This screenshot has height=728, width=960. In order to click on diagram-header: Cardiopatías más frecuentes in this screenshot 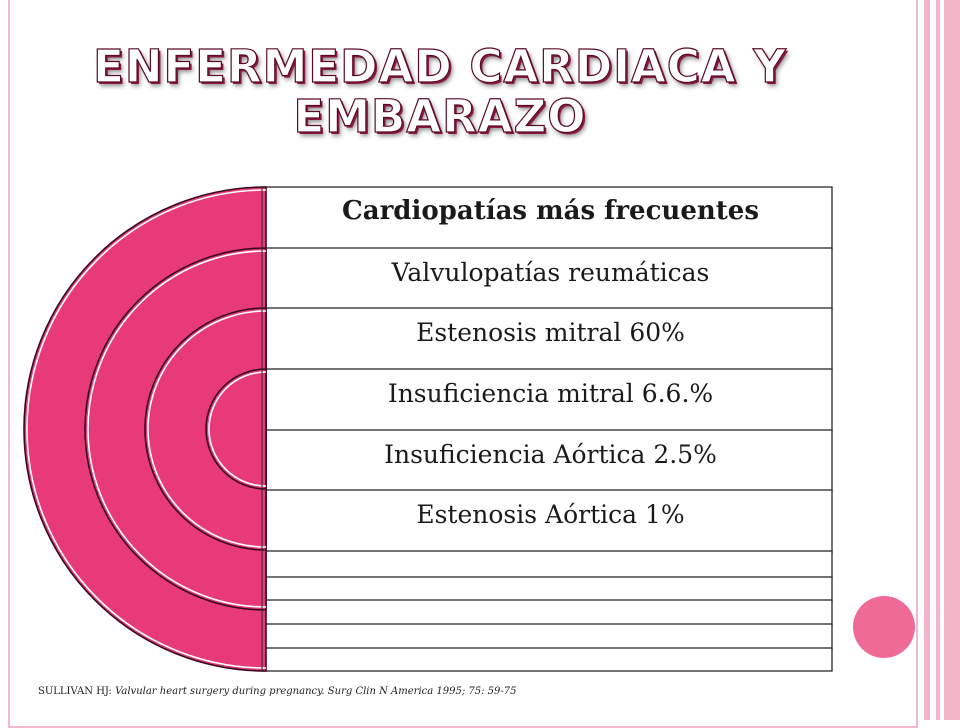, I will do `click(550, 211)`.